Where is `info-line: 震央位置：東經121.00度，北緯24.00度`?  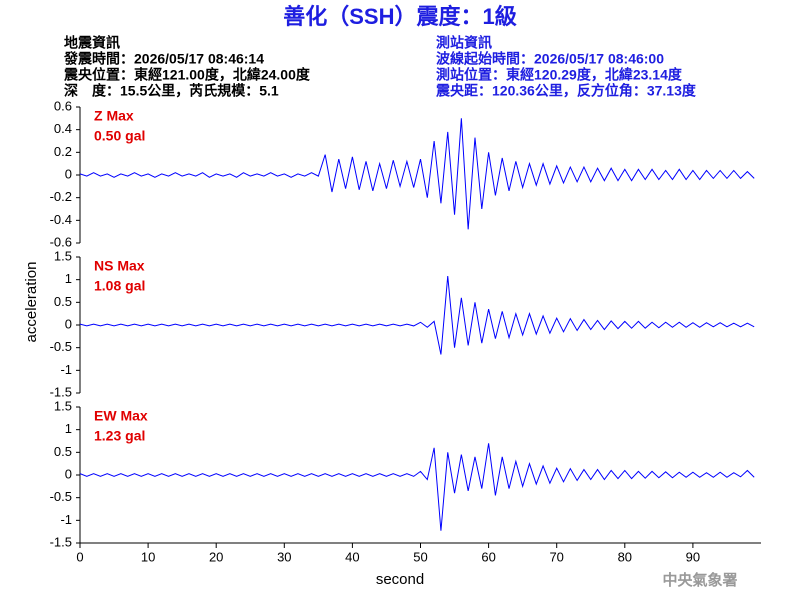
info-line: 震央位置：東經121.00度，北緯24.00度 is located at coordinates (187, 75).